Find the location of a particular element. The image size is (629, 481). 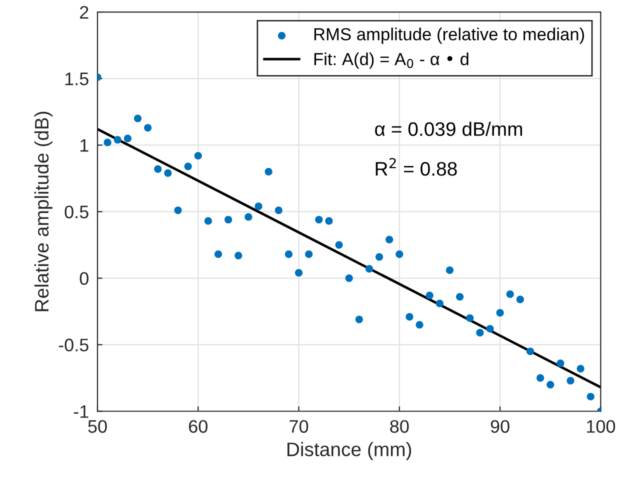

y-tick-label: 1 is located at coordinates (84, 145).